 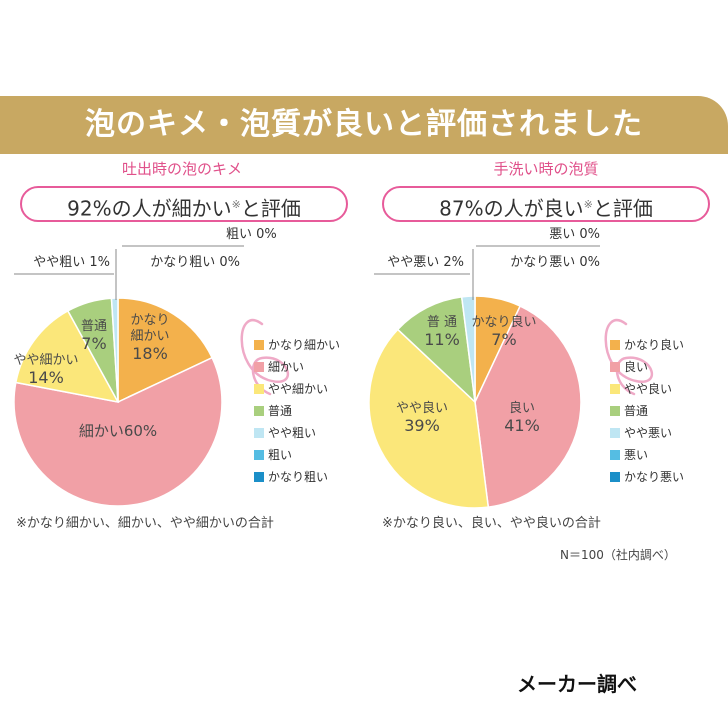 What do you see at coordinates (511, 208) in the screenshot?
I see `headline-text: 87%の人が良い` at bounding box center [511, 208].